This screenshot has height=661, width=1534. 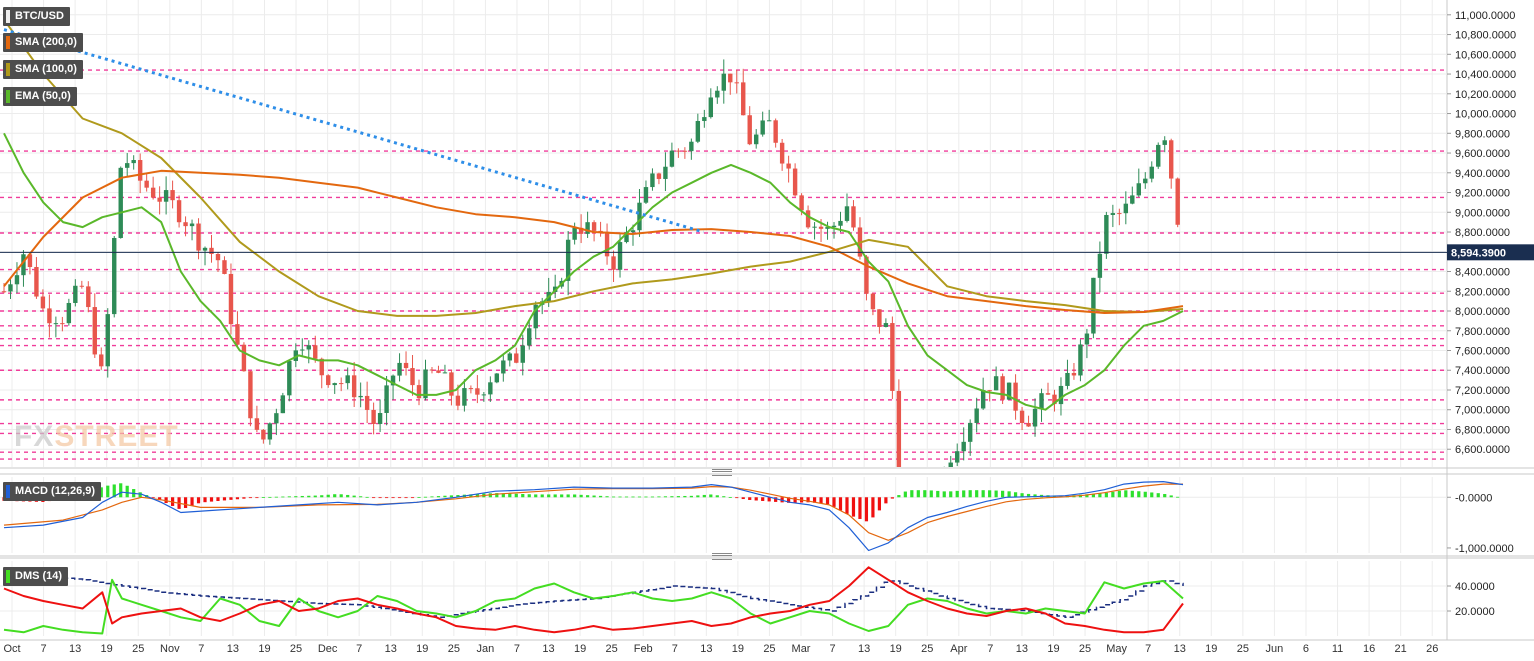 I want to click on x-tick-label: 13, so click(x=548, y=649).